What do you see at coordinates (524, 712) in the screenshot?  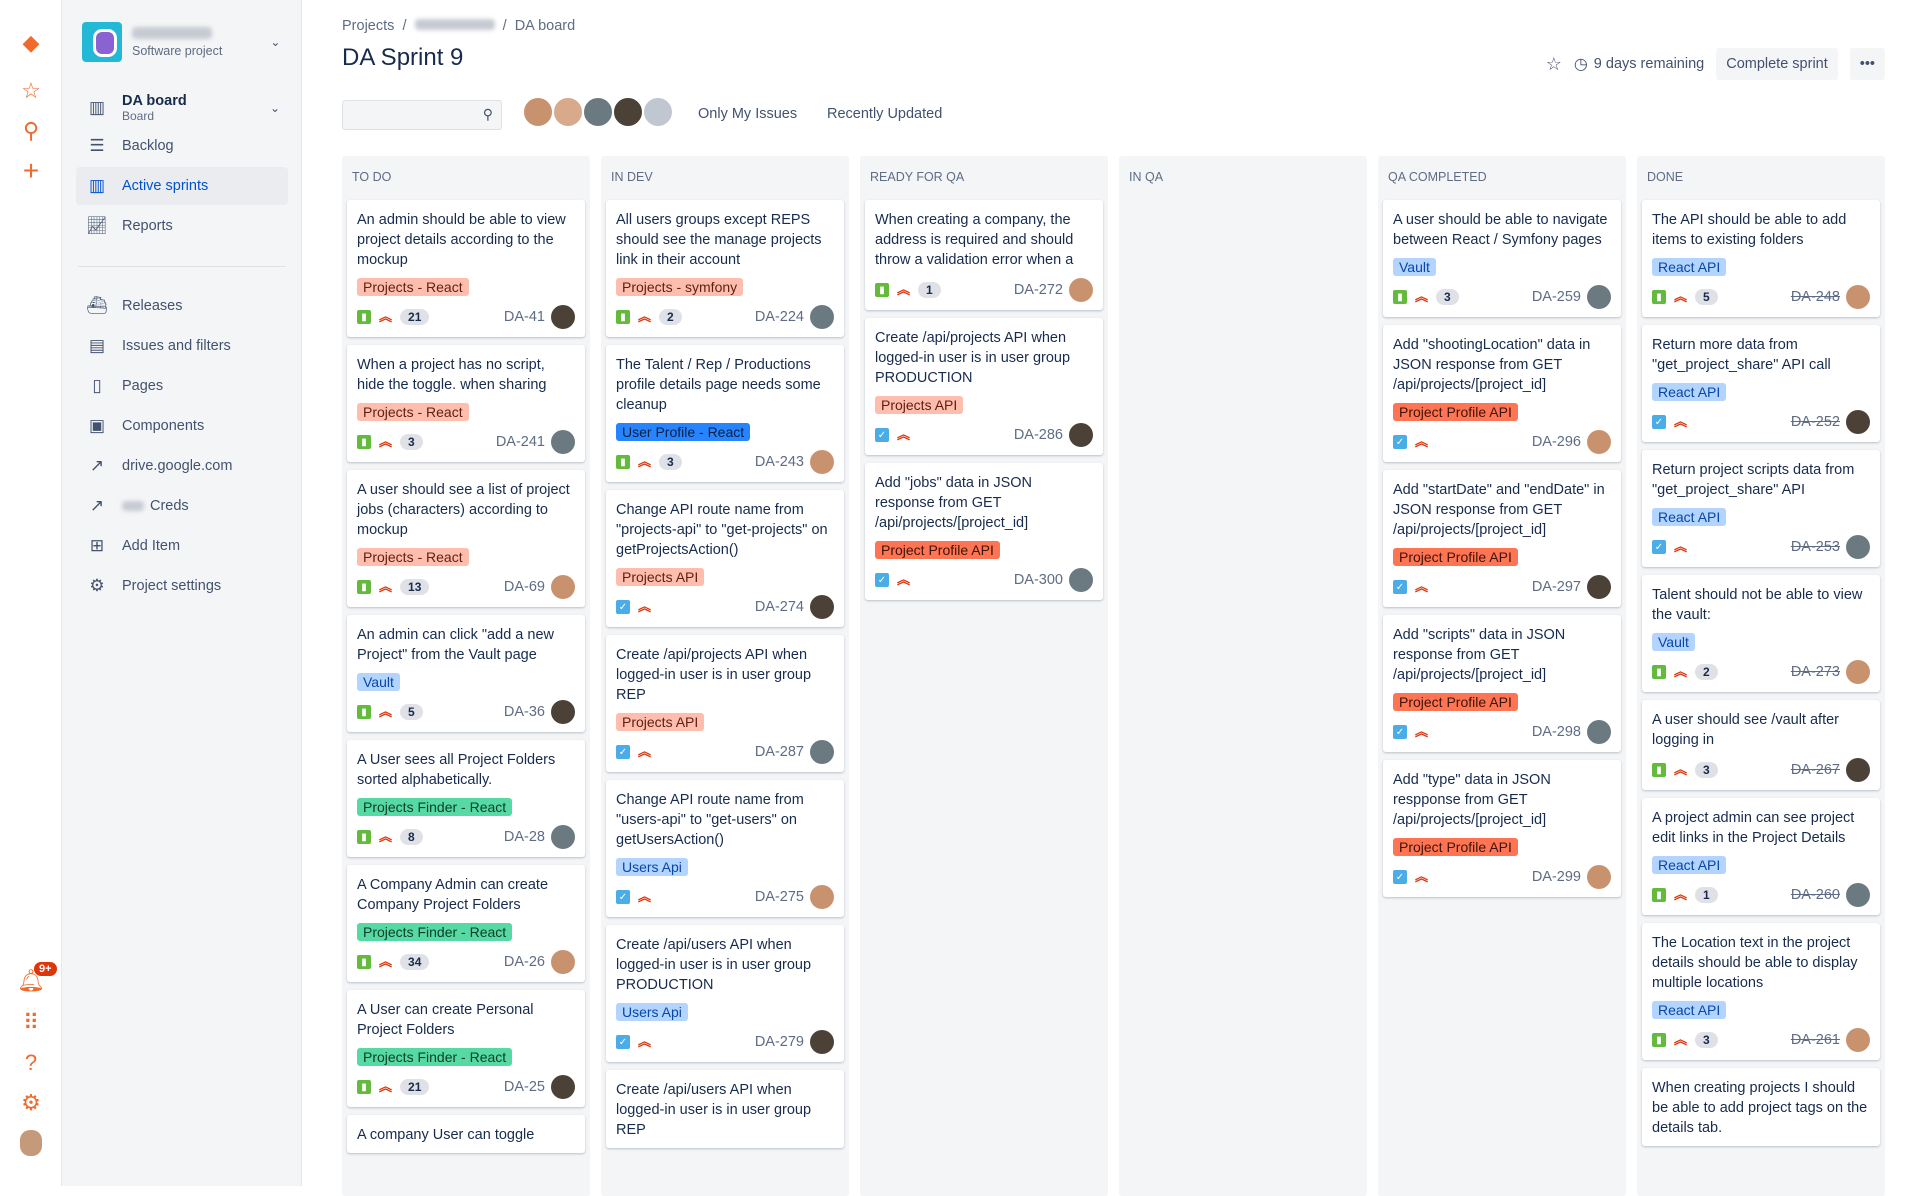 I see `issue-key: DA-36` at bounding box center [524, 712].